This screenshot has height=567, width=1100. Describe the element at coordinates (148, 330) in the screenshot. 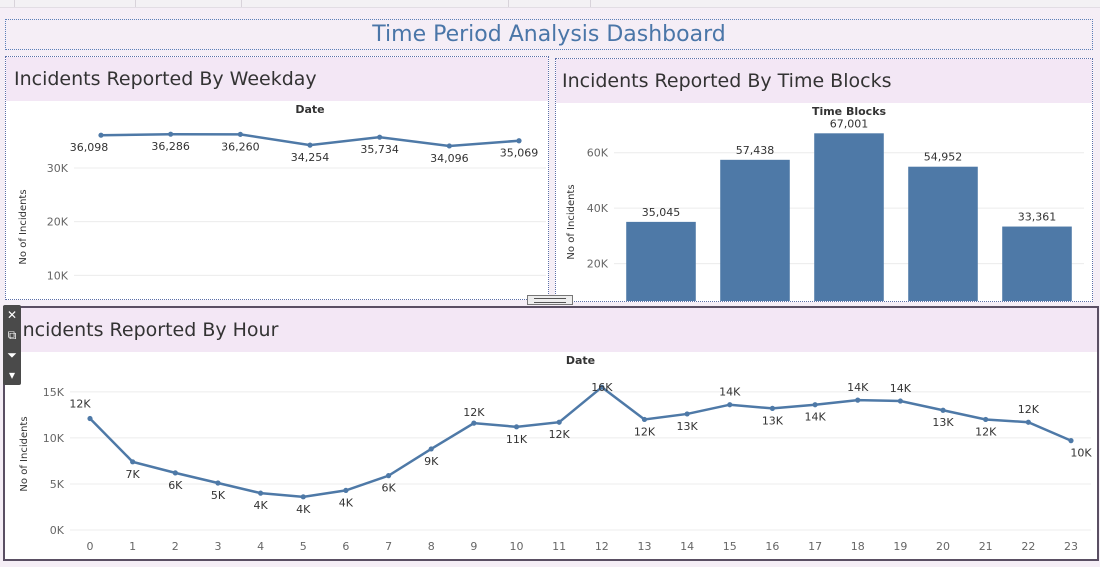

I see `panel-title: Incidents Reported By Hour` at that location.